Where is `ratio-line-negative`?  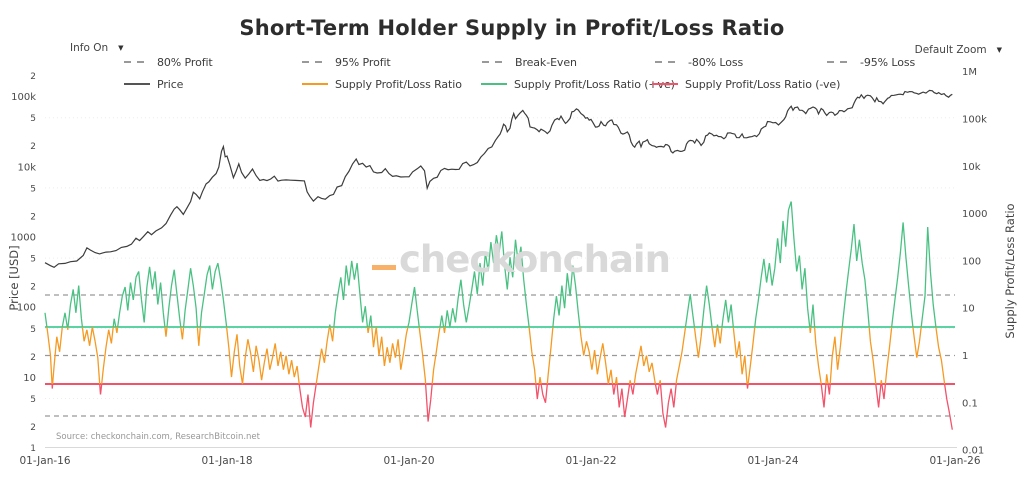 ratio-line-negative is located at coordinates (502, 406).